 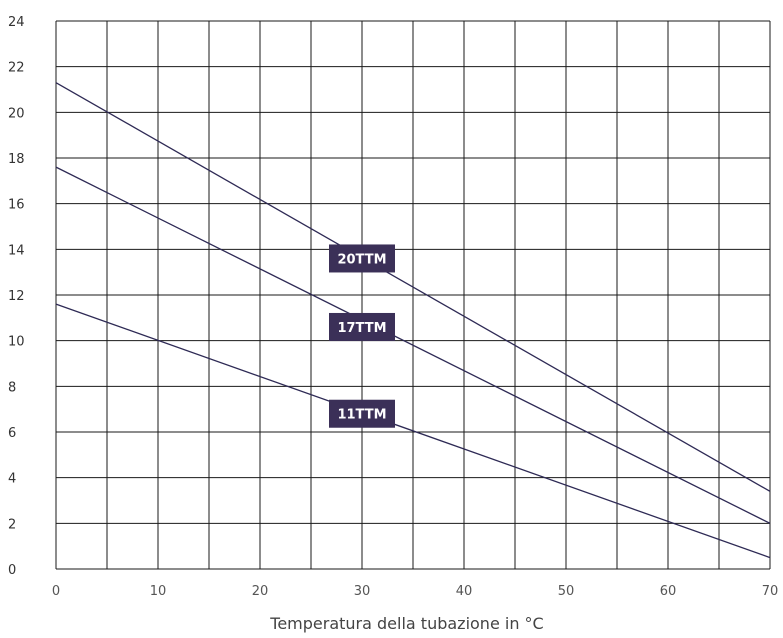 I want to click on x-axis-label: Temperatura della tubazione in °C, so click(x=406, y=623).